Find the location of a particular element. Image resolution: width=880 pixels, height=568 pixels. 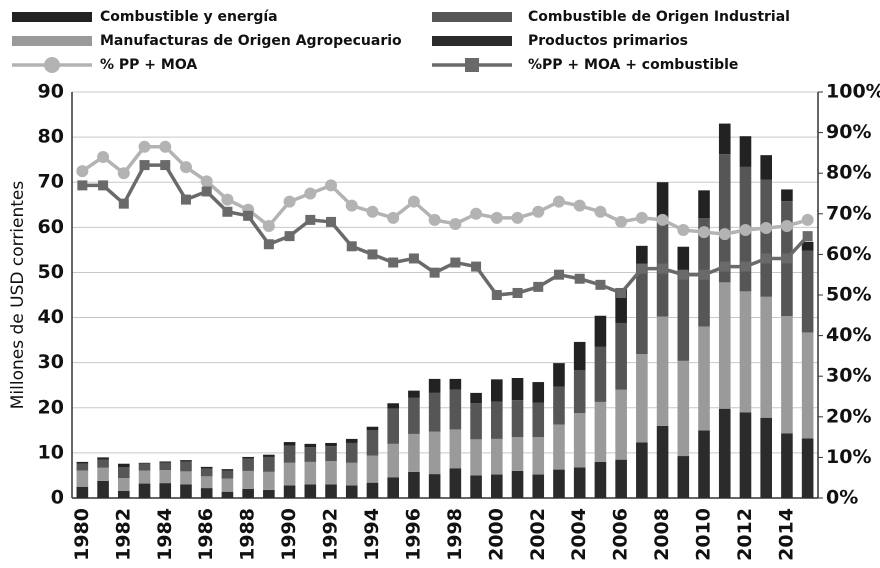

legend-label: % PP + MOA is located at coordinates (148, 65).